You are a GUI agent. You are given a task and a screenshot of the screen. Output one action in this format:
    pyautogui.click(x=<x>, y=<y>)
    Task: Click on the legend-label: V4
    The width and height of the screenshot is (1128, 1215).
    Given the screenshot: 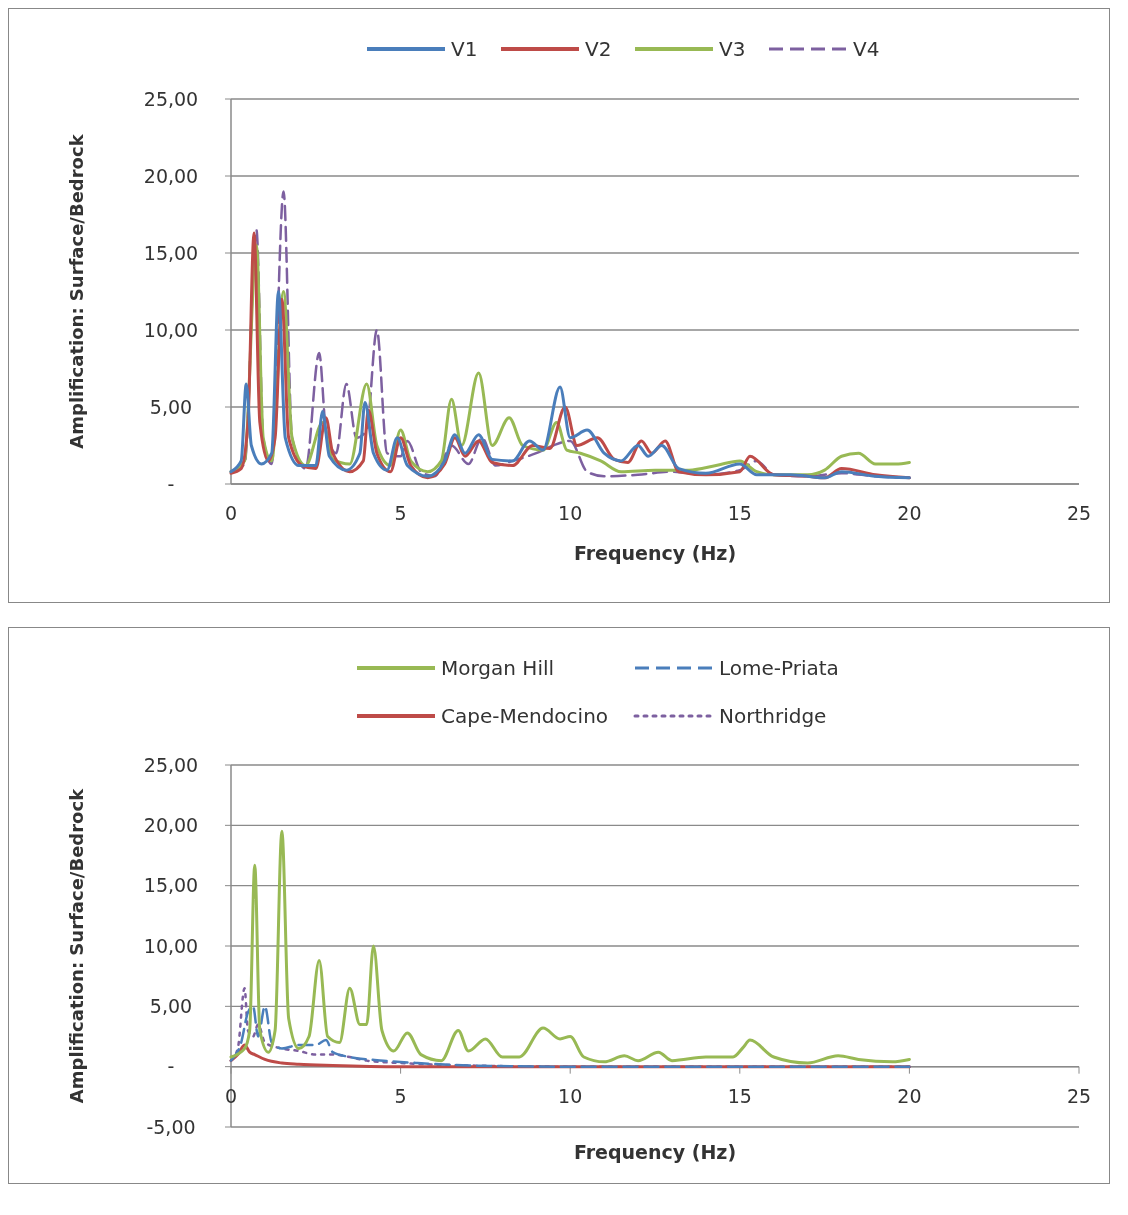 What is the action you would take?
    pyautogui.click(x=866, y=49)
    